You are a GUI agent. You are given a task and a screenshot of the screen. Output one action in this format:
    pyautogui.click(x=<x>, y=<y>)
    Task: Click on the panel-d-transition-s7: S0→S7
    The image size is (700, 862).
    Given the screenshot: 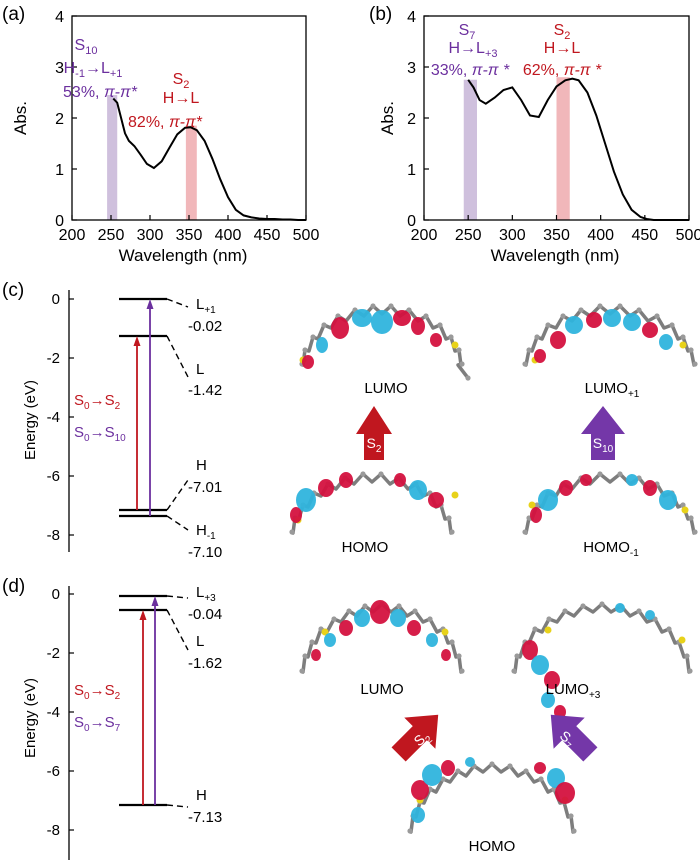 What is the action you would take?
    pyautogui.click(x=97, y=724)
    